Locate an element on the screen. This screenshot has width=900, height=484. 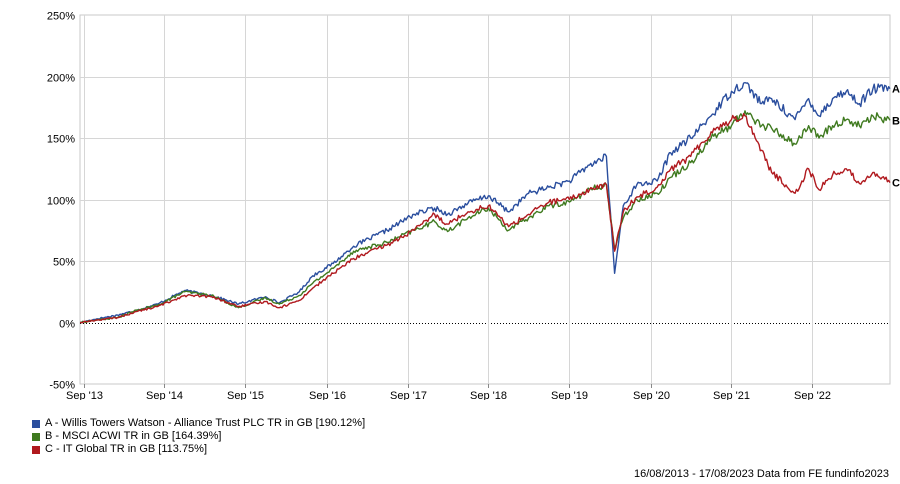
y-tick-label: -50% is located at coordinates (62, 386).